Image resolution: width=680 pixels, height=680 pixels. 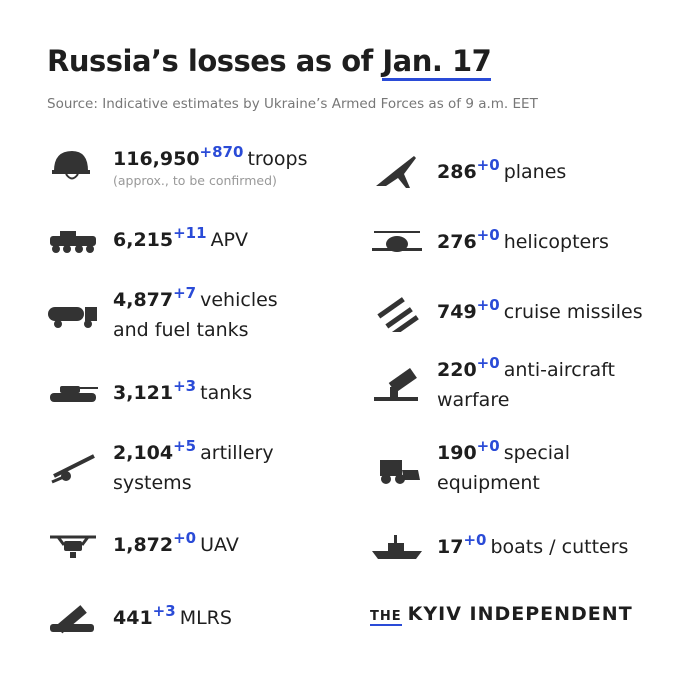 I want to click on stat-item: 6,215+11 APV, so click(x=253, y=240).